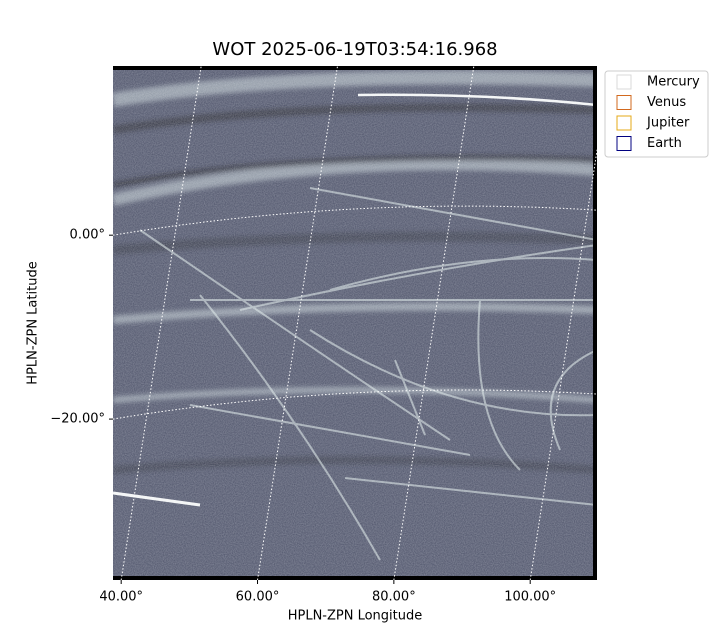 The image size is (720, 644). What do you see at coordinates (656, 114) in the screenshot?
I see `legend-box` at bounding box center [656, 114].